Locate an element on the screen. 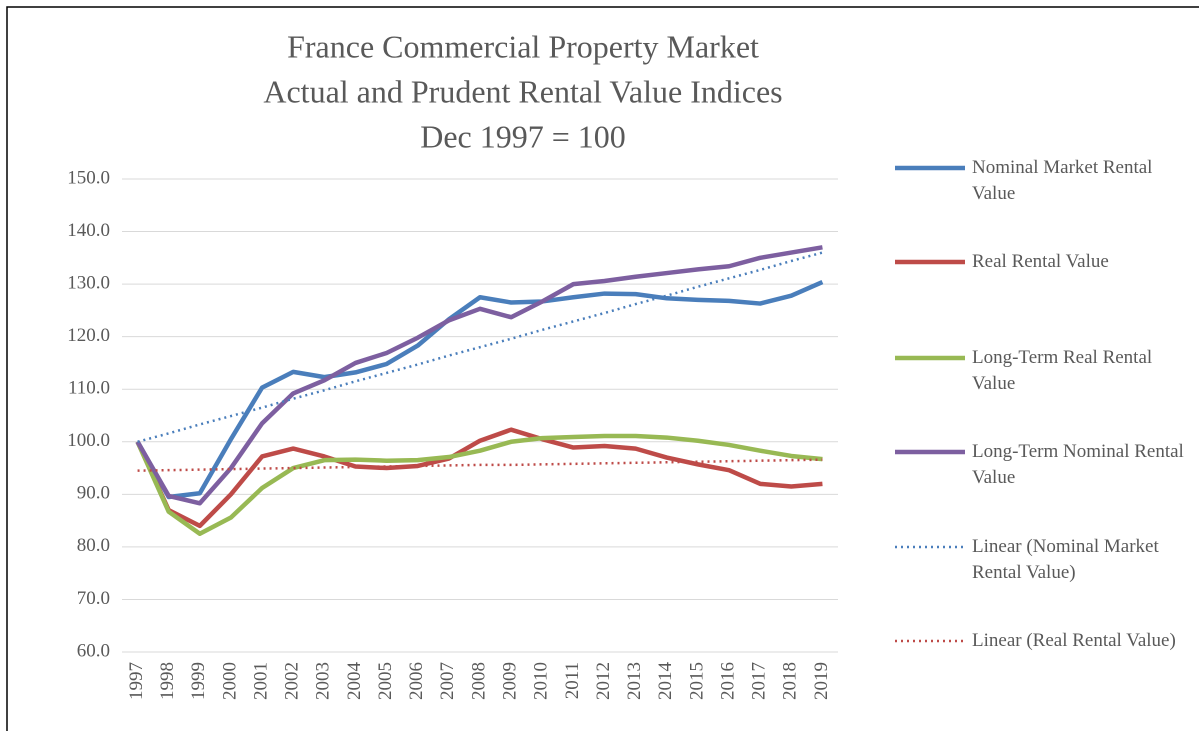 Image resolution: width=1199 pixels, height=731 pixels. x-tick-label: 2017 is located at coordinates (759, 681).